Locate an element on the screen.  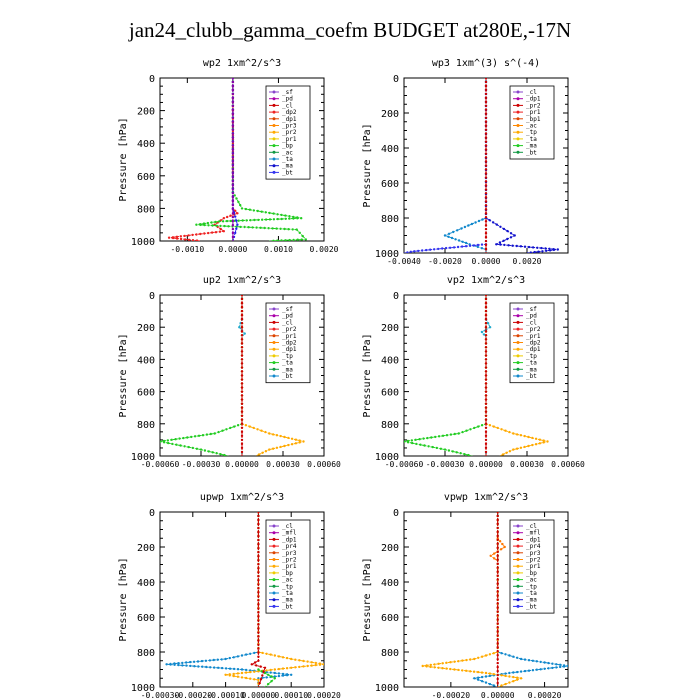
legend-label: _cl is located at coordinates (287, 526).